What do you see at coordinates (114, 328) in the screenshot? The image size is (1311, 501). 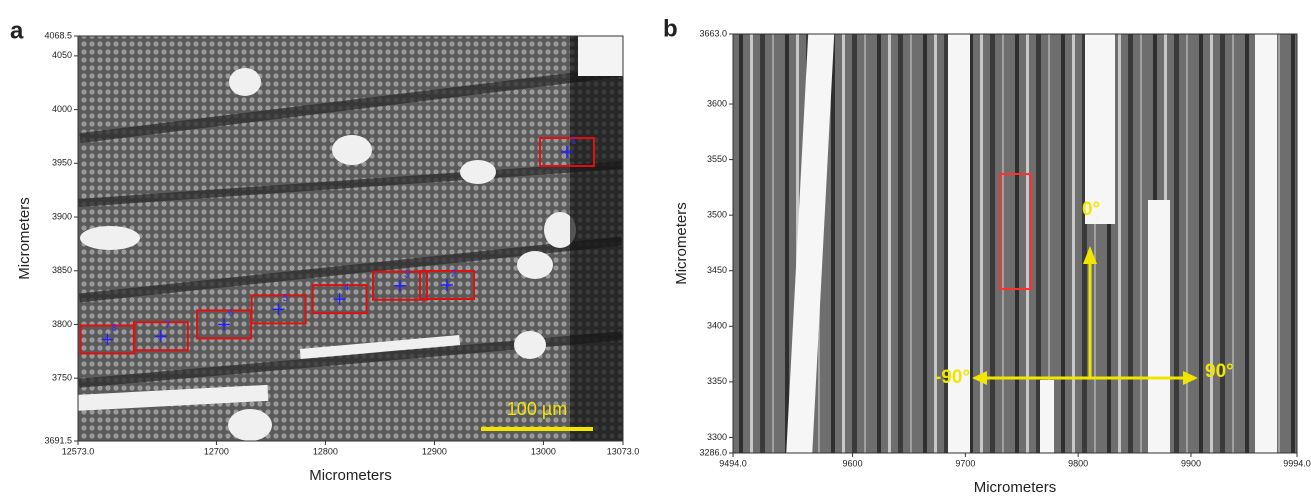 I see `roi-label: 8` at bounding box center [114, 328].